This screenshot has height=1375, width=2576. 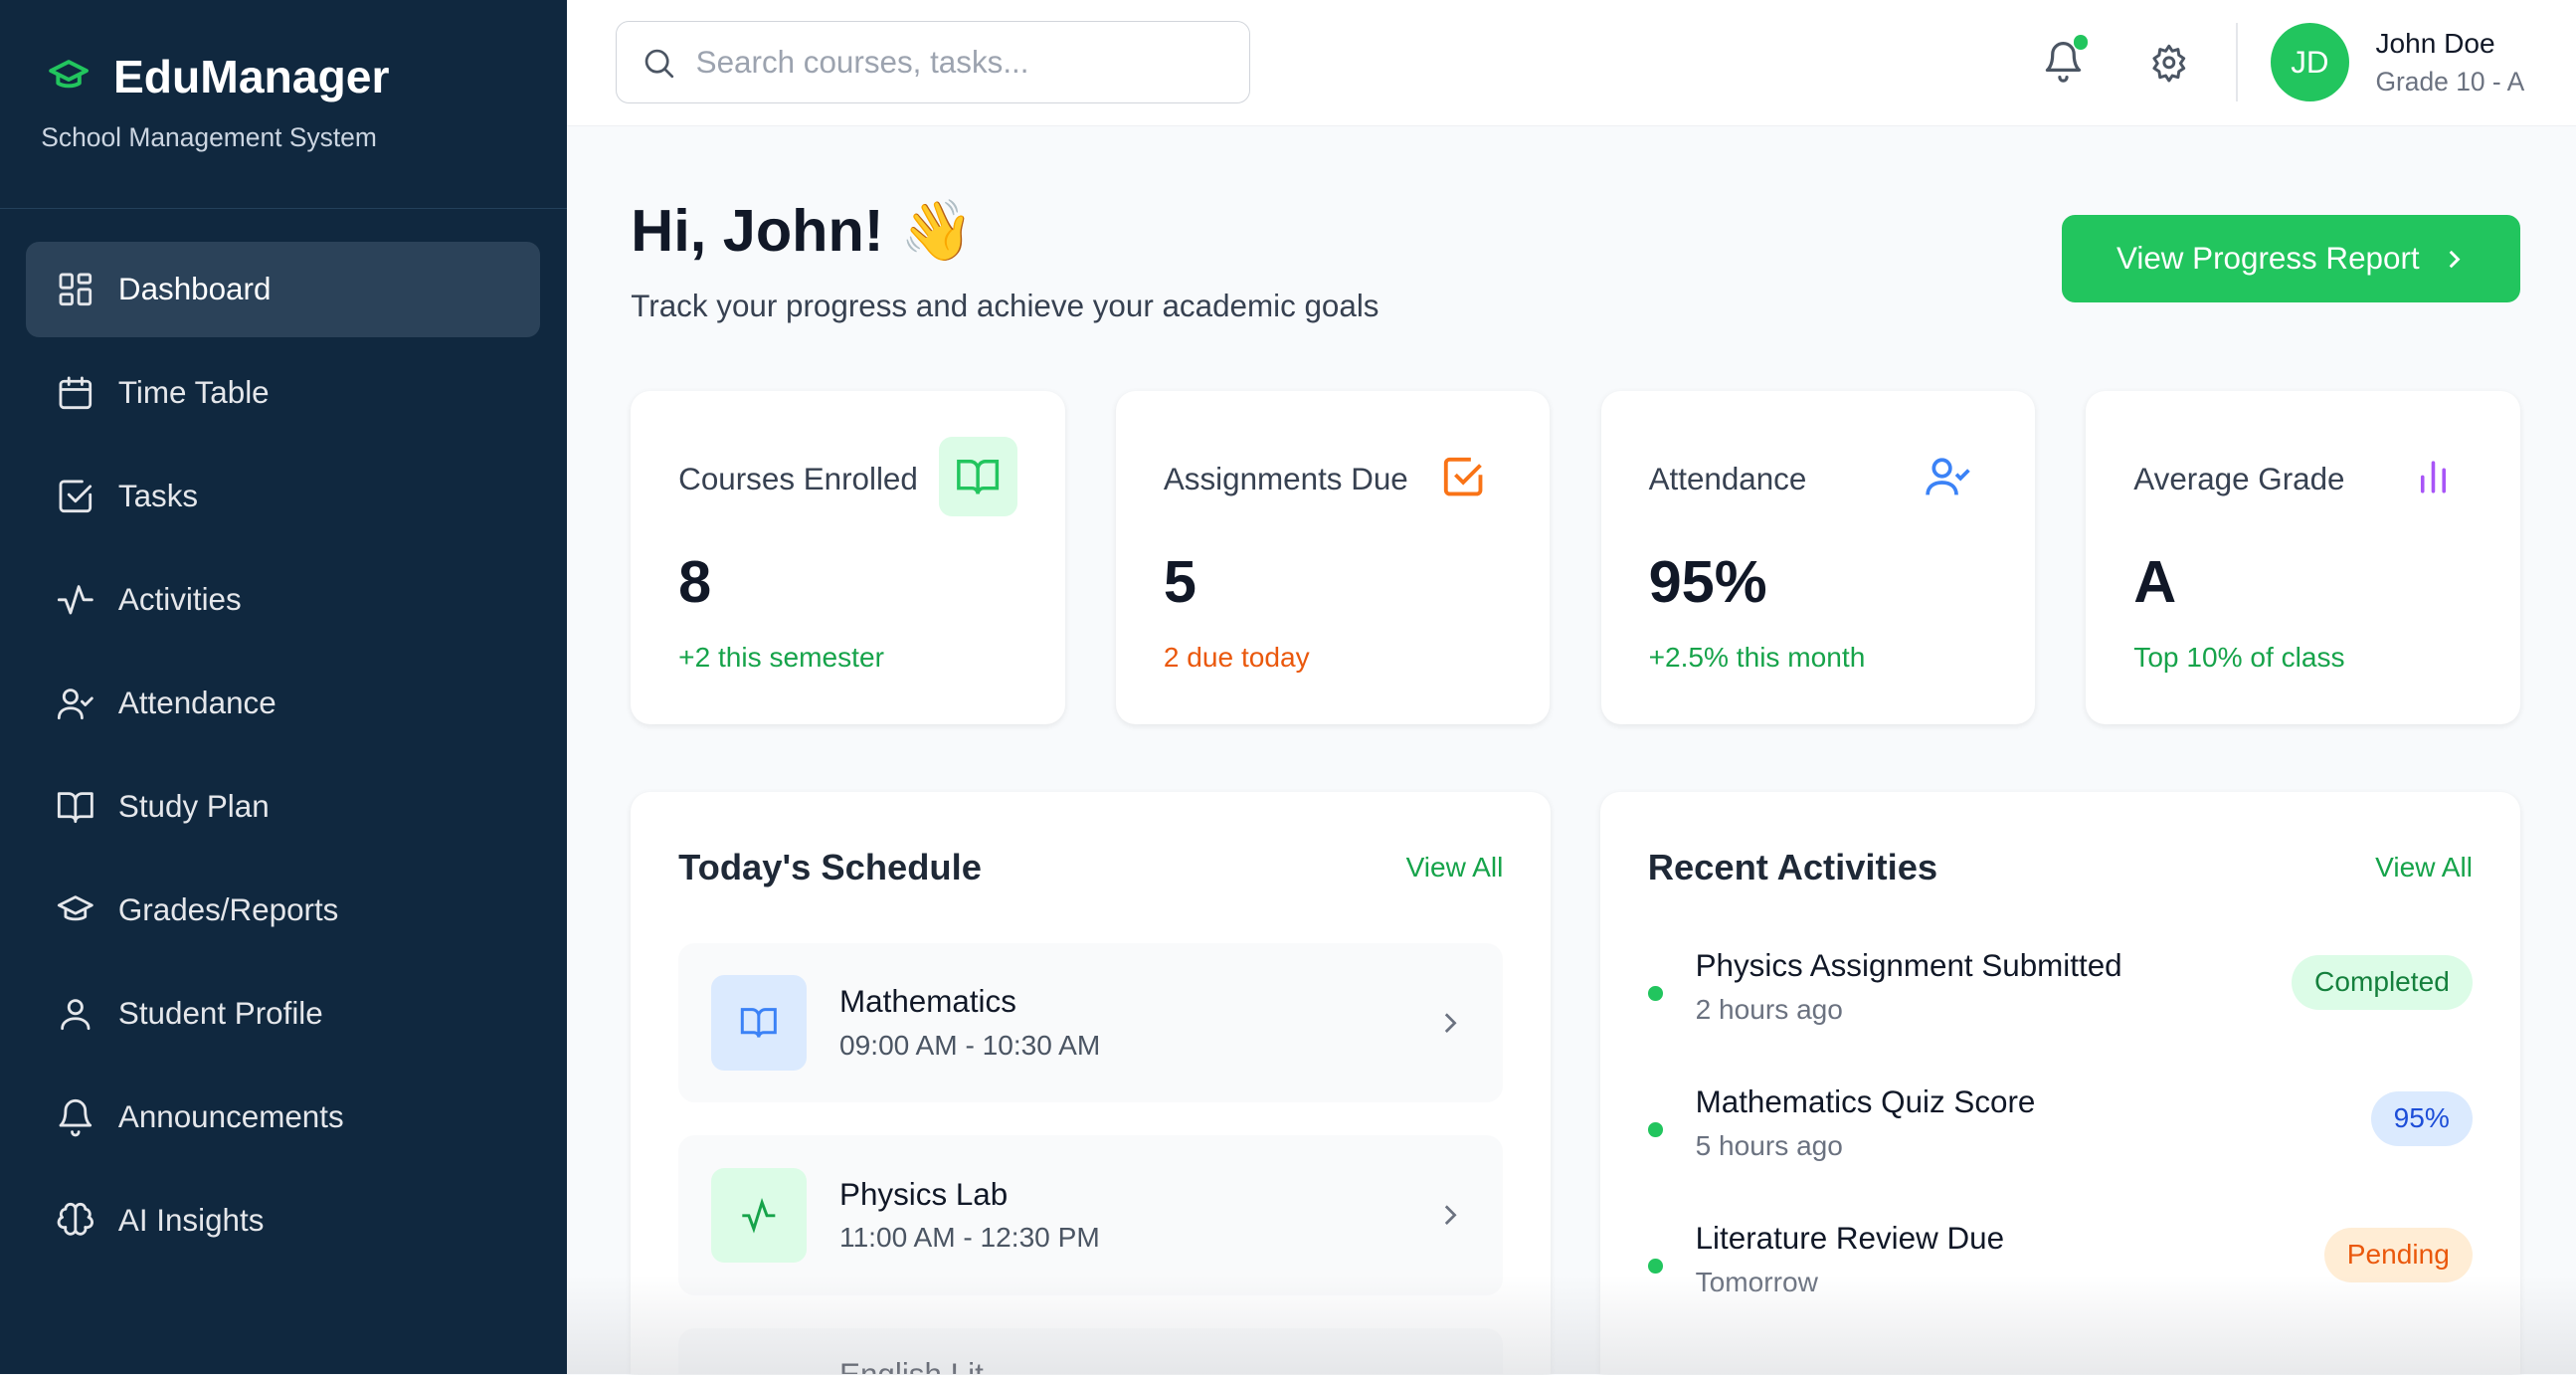 What do you see at coordinates (830, 867) in the screenshot?
I see `panel-title: Today's Schedule` at bounding box center [830, 867].